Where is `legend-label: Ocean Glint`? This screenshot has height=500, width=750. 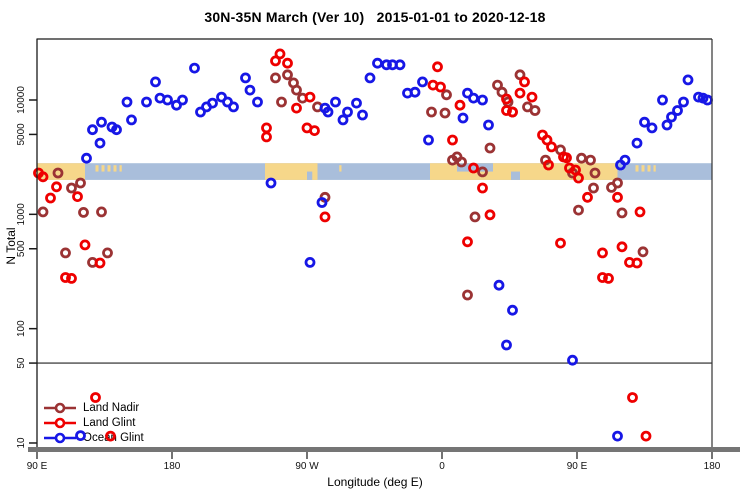 legend-label: Ocean Glint is located at coordinates (113, 437).